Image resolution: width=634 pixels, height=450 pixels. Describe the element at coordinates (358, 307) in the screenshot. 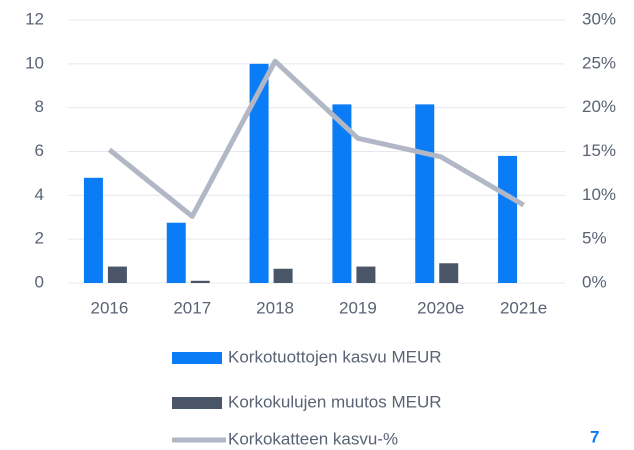

I see `x-tick-label: 2019` at that location.